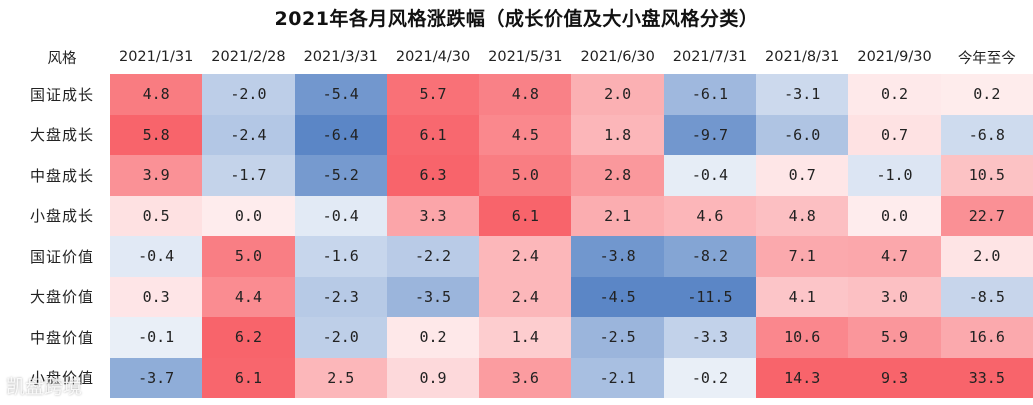 The height and width of the screenshot is (405, 1033). I want to click on column-header: 2021/1/31, so click(156, 57).